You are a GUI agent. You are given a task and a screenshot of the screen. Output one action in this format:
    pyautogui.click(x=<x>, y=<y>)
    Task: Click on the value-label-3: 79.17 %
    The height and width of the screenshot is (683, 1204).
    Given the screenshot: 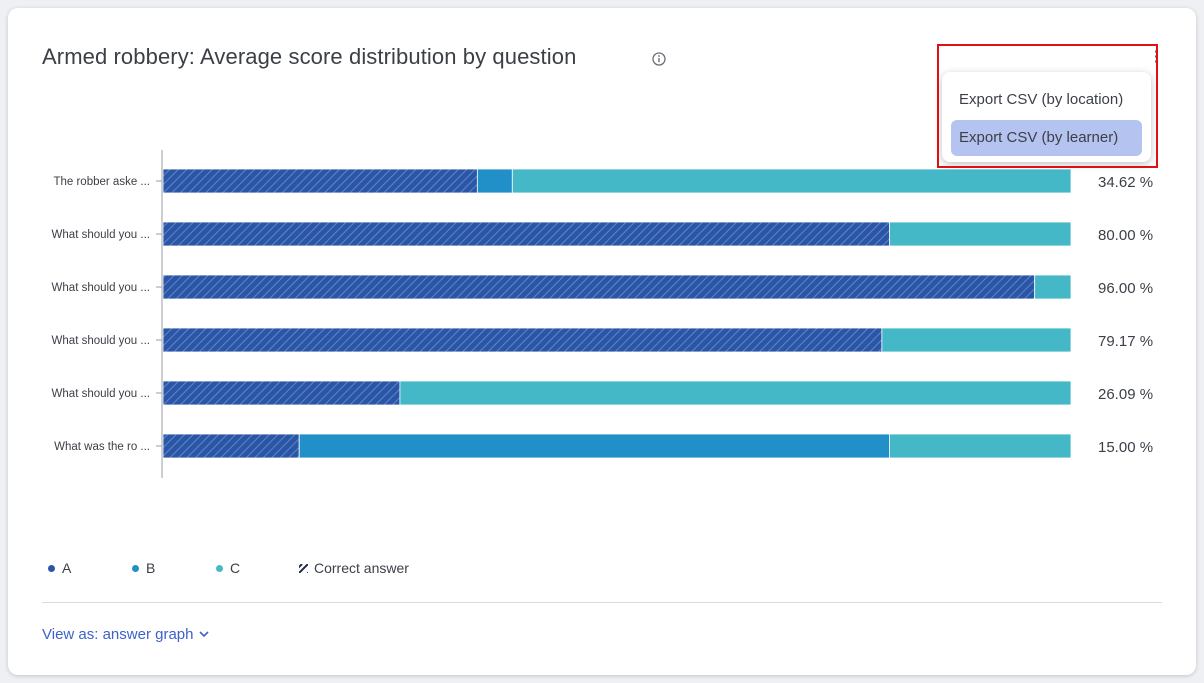 What is the action you would take?
    pyautogui.click(x=1125, y=341)
    